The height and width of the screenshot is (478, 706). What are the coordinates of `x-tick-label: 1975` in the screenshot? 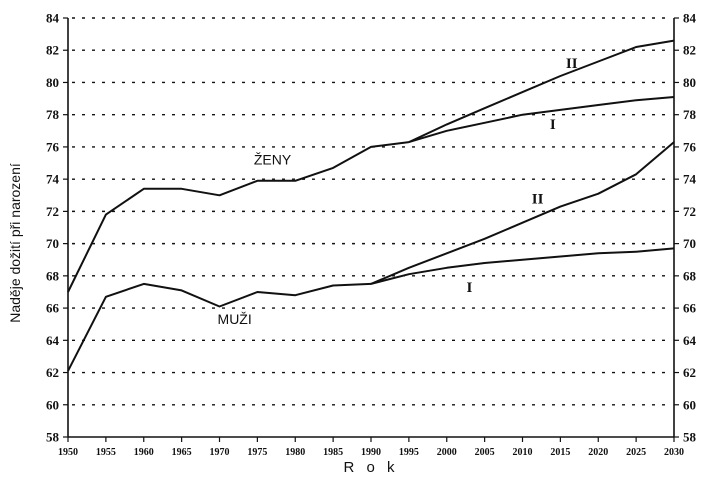 It's located at (257, 452).